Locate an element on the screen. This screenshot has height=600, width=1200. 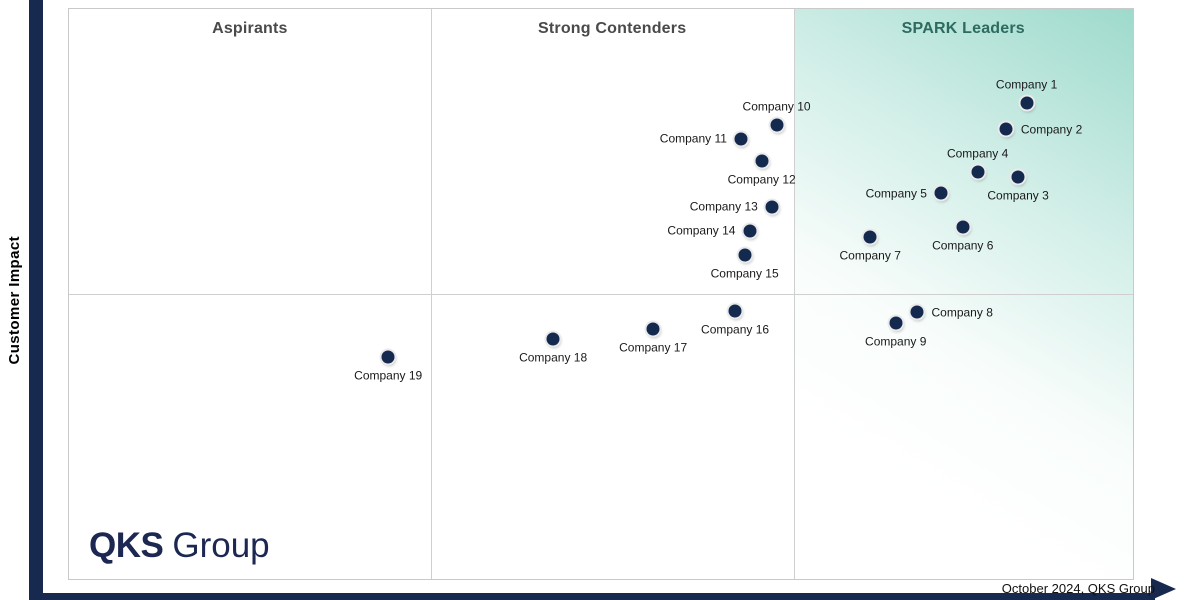
x-axis-arrow-icon is located at coordinates (1163, 589).